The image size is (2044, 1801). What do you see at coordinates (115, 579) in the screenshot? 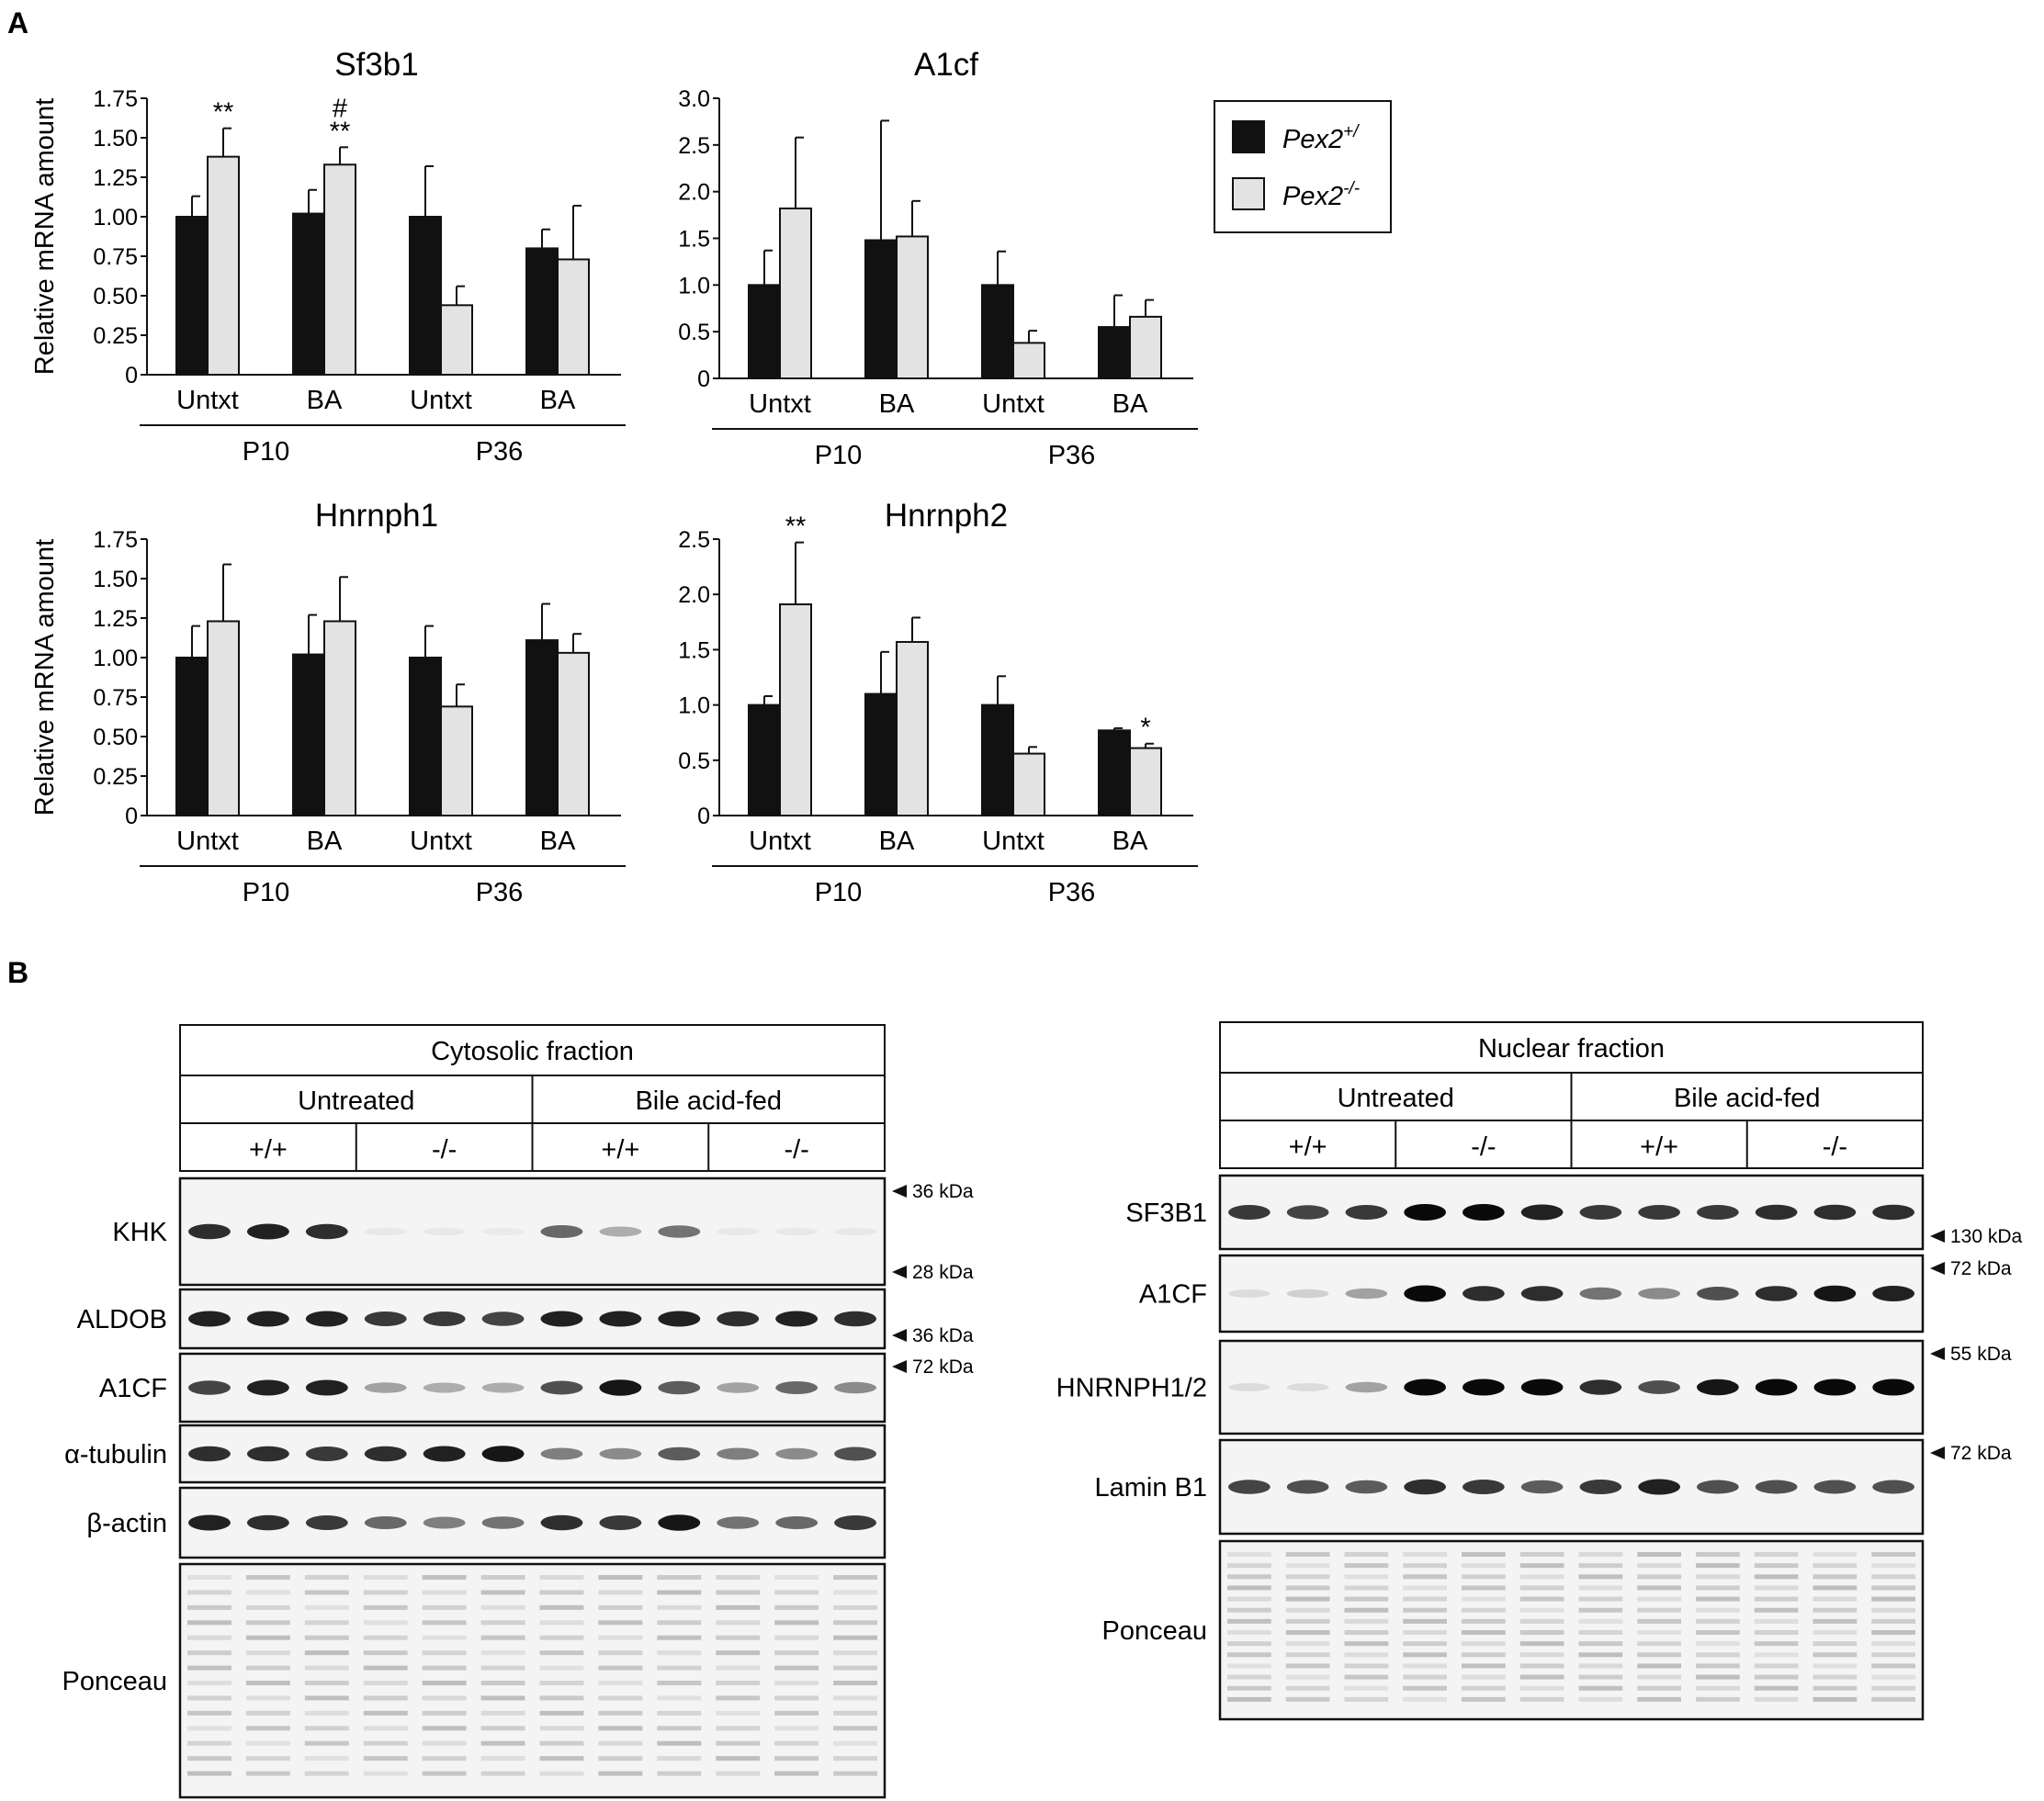
I see `y-tick-label: 1.50` at bounding box center [115, 579].